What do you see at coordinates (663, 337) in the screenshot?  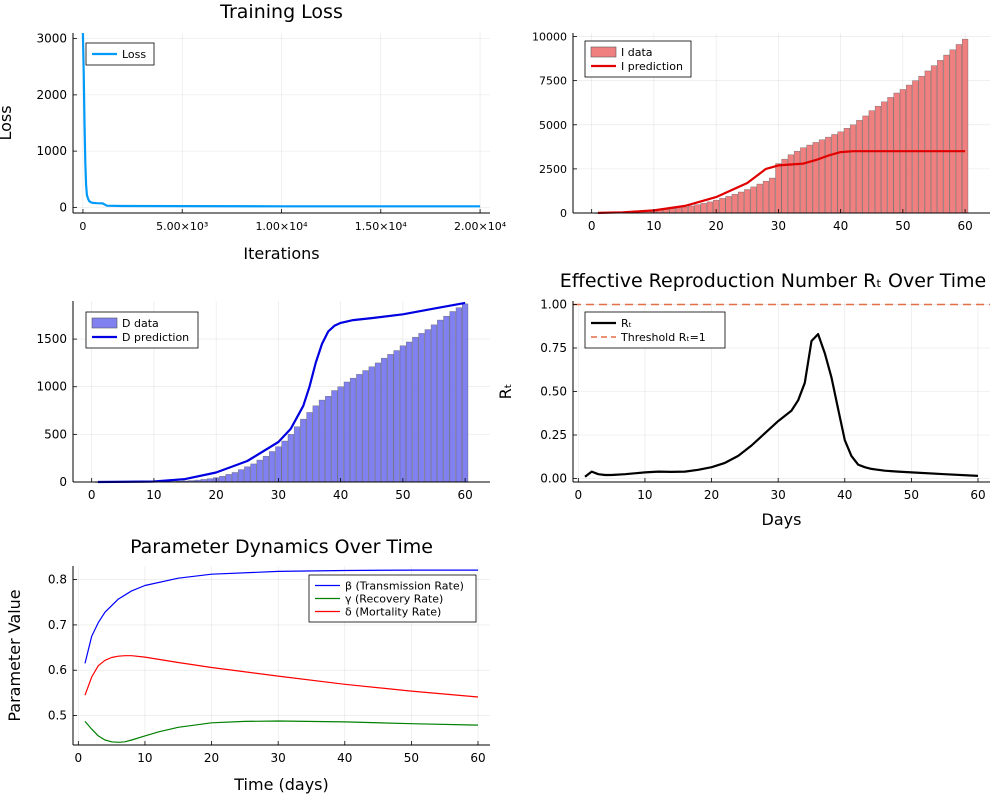 I see `legend-entry-label: Threshold Rₜ=1` at bounding box center [663, 337].